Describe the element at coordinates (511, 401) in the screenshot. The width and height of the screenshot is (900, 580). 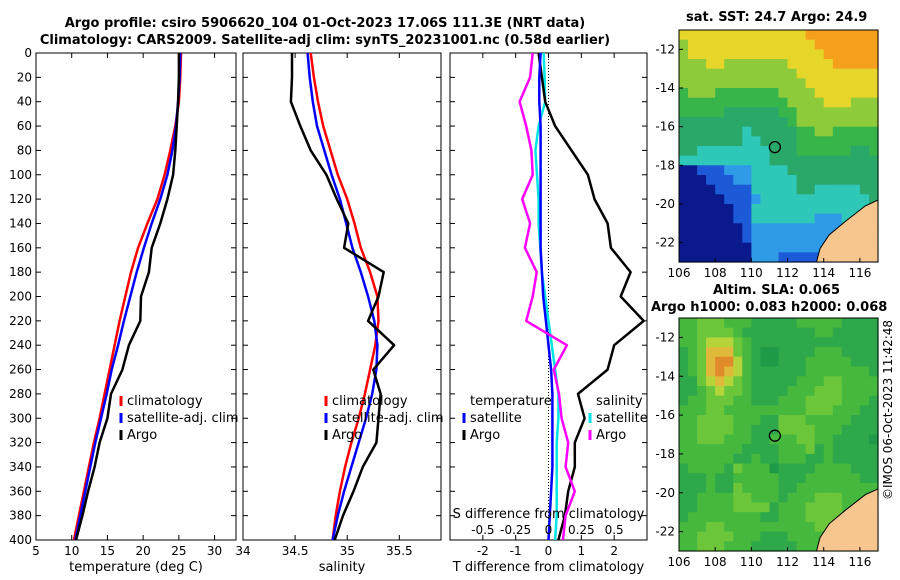
I see `legend-temperature-title: temperature` at that location.